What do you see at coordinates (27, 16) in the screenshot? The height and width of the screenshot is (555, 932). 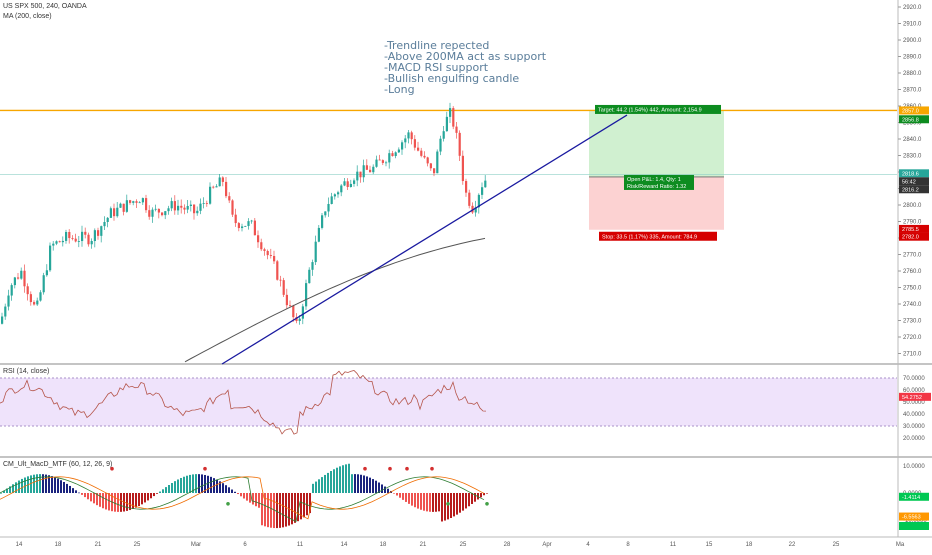 I see `ma-indicator-label: MA (200, close)` at bounding box center [27, 16].